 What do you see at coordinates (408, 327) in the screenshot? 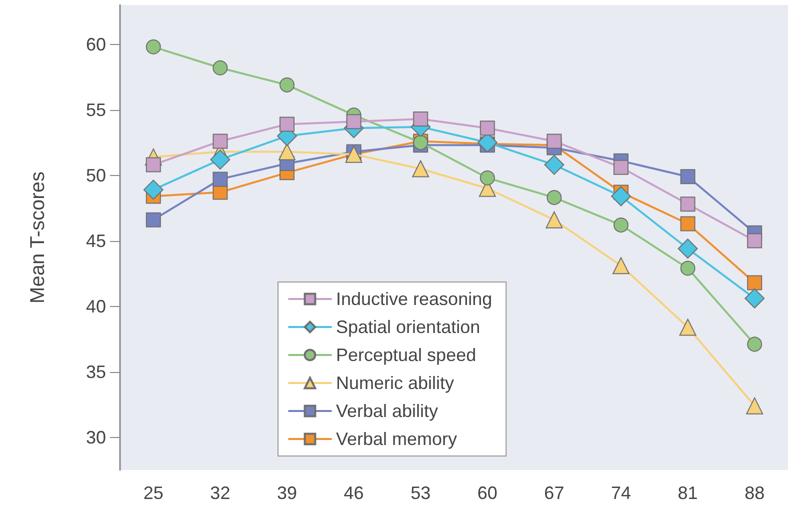
I see `legend-label: Spatial orientation` at bounding box center [408, 327].